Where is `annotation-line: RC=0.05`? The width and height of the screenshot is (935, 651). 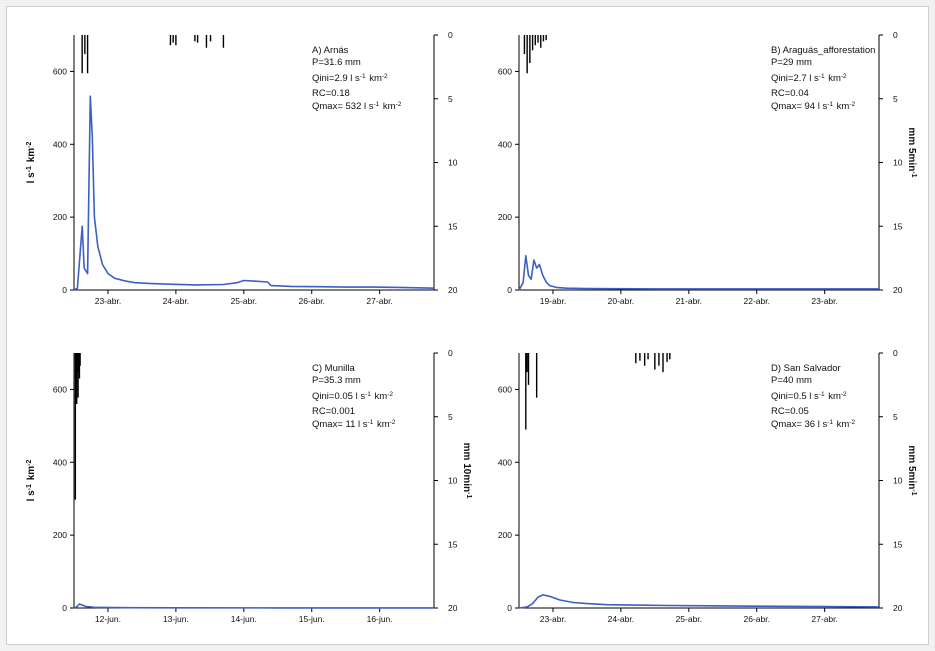
annotation-line: RC=0.05 is located at coordinates (790, 411).